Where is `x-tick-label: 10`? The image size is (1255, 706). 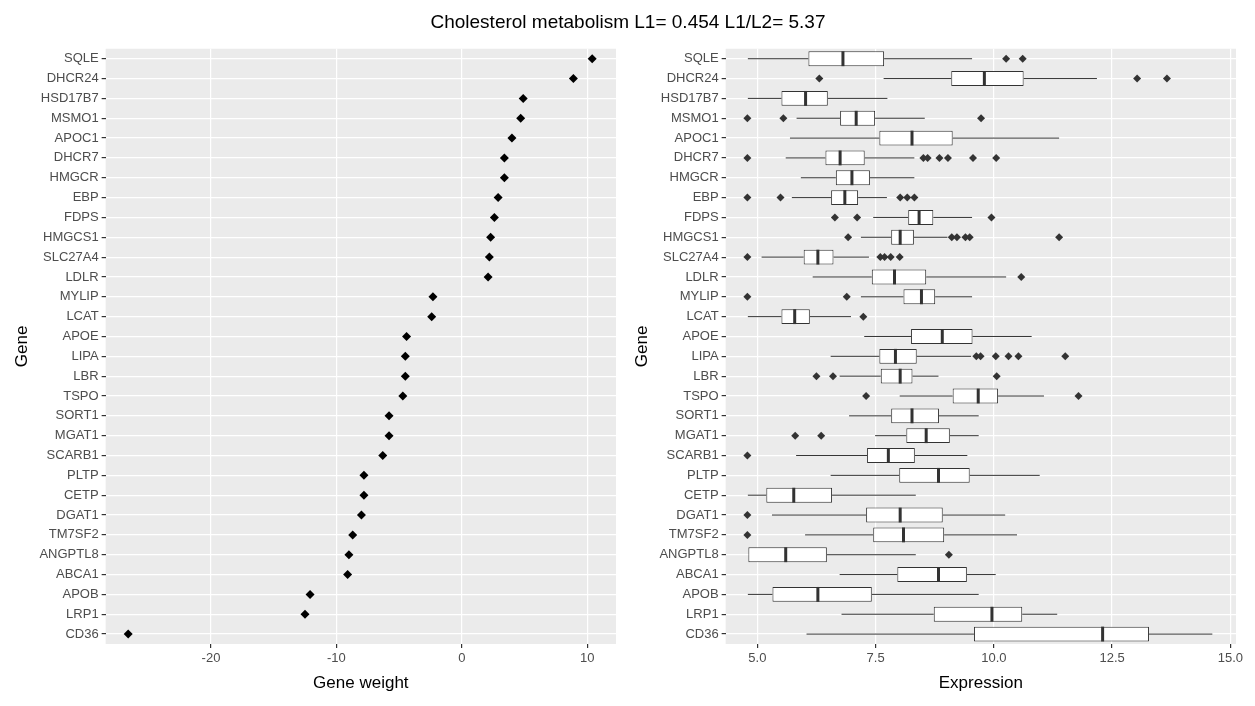 x-tick-label: 10 is located at coordinates (587, 658).